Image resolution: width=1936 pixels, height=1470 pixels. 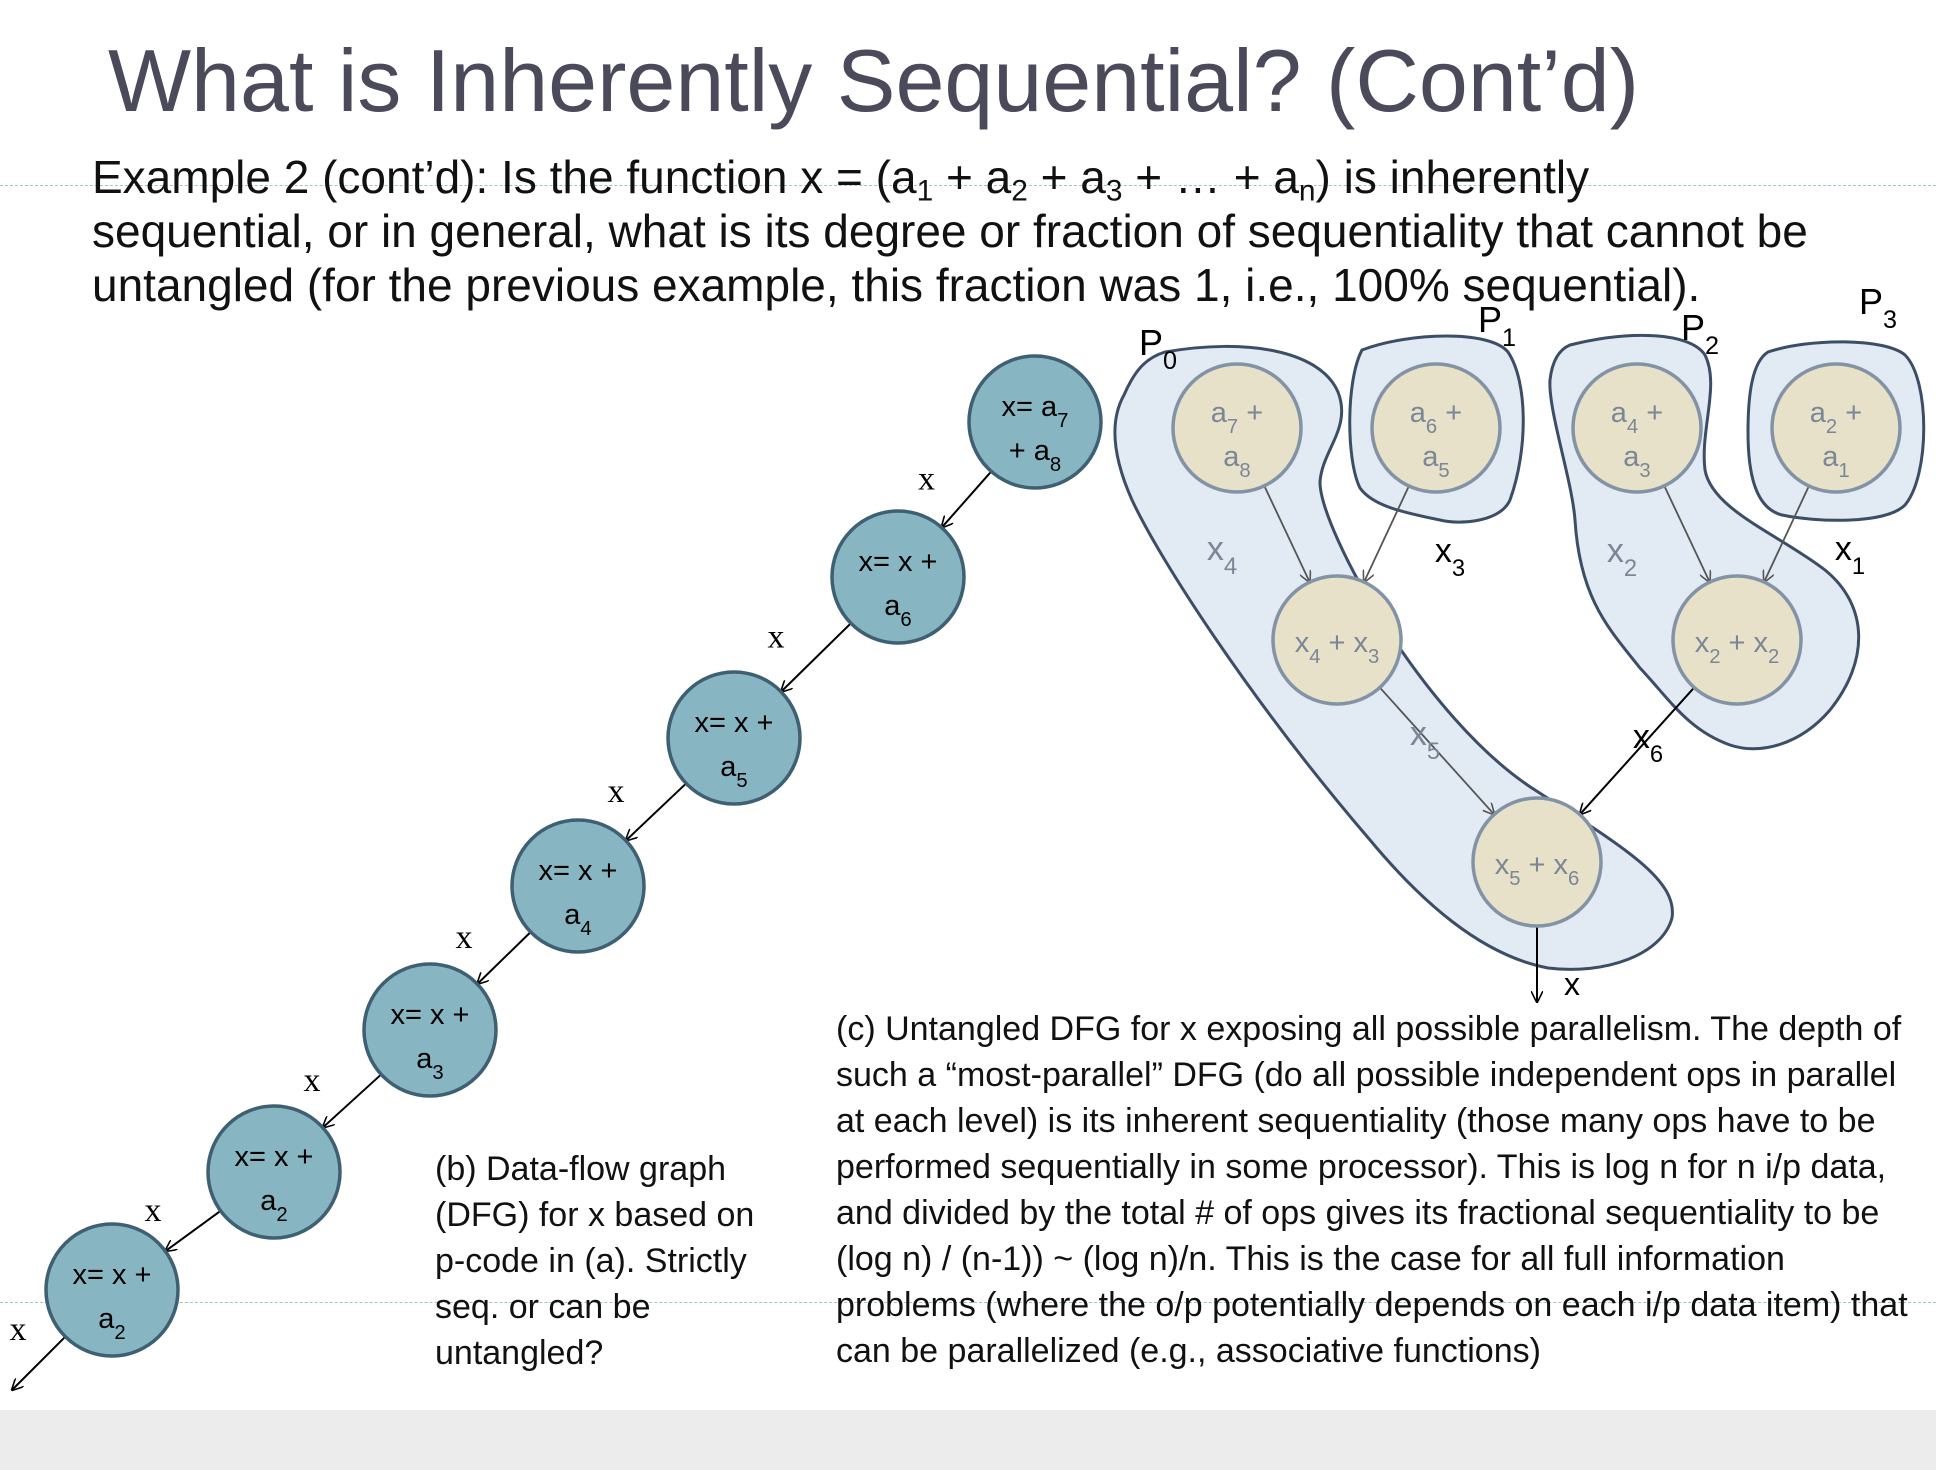 I want to click on tree-edge-label: x6, so click(x=1648, y=743).